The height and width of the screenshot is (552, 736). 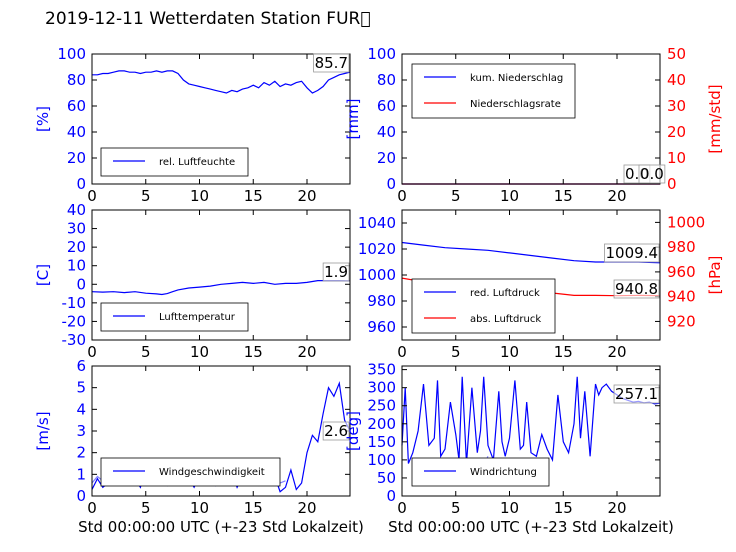 I want to click on y2-tick-label: 10, so click(x=676, y=158).